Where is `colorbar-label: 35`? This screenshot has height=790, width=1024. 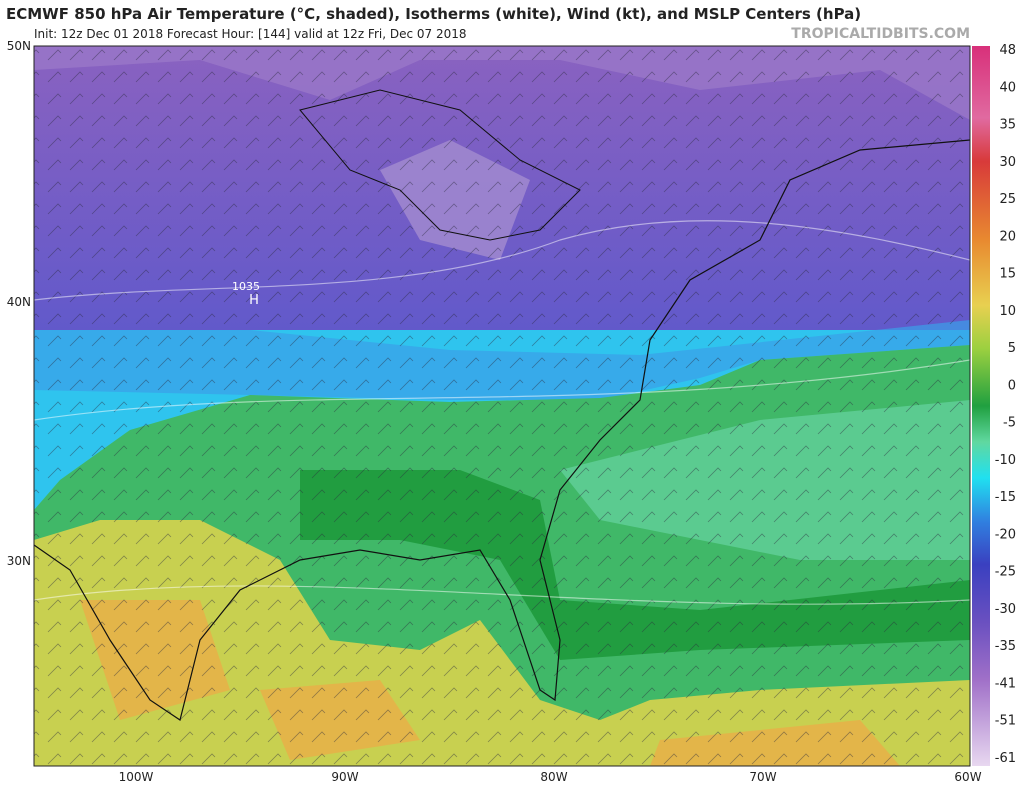 colorbar-label: 35 is located at coordinates (1007, 125).